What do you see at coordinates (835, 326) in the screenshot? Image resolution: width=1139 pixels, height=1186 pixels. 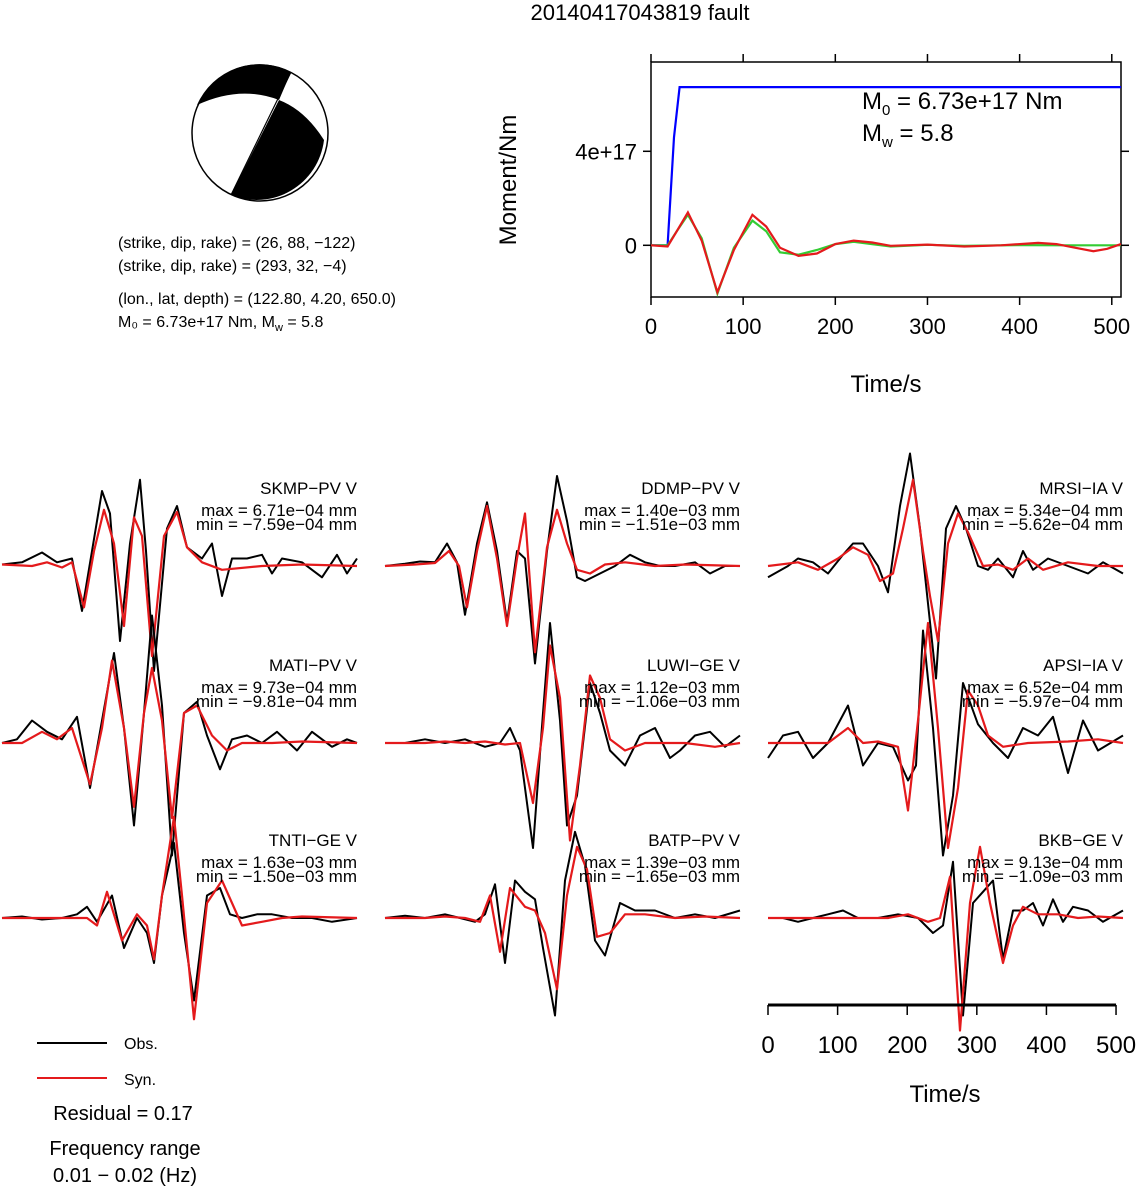 I see `moment-xtick-label: 200` at bounding box center [835, 326].